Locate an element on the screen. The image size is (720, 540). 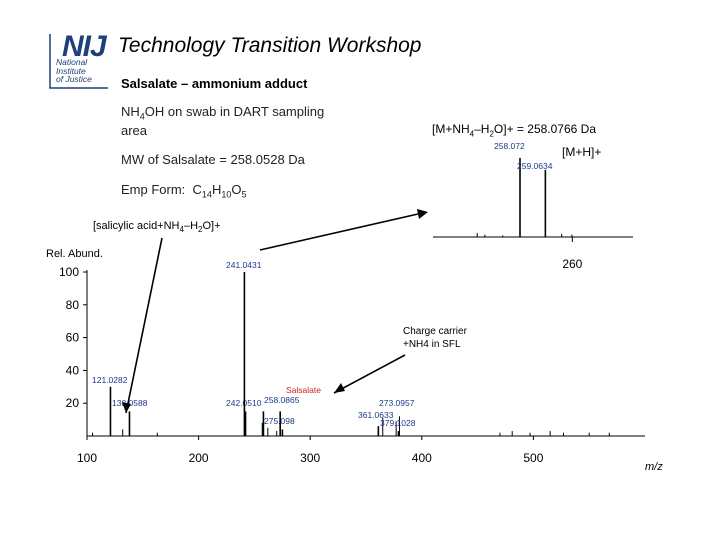
salicylic-label: [salicylic acid+NH4–H2O]+ is located at coordinates (157, 227).